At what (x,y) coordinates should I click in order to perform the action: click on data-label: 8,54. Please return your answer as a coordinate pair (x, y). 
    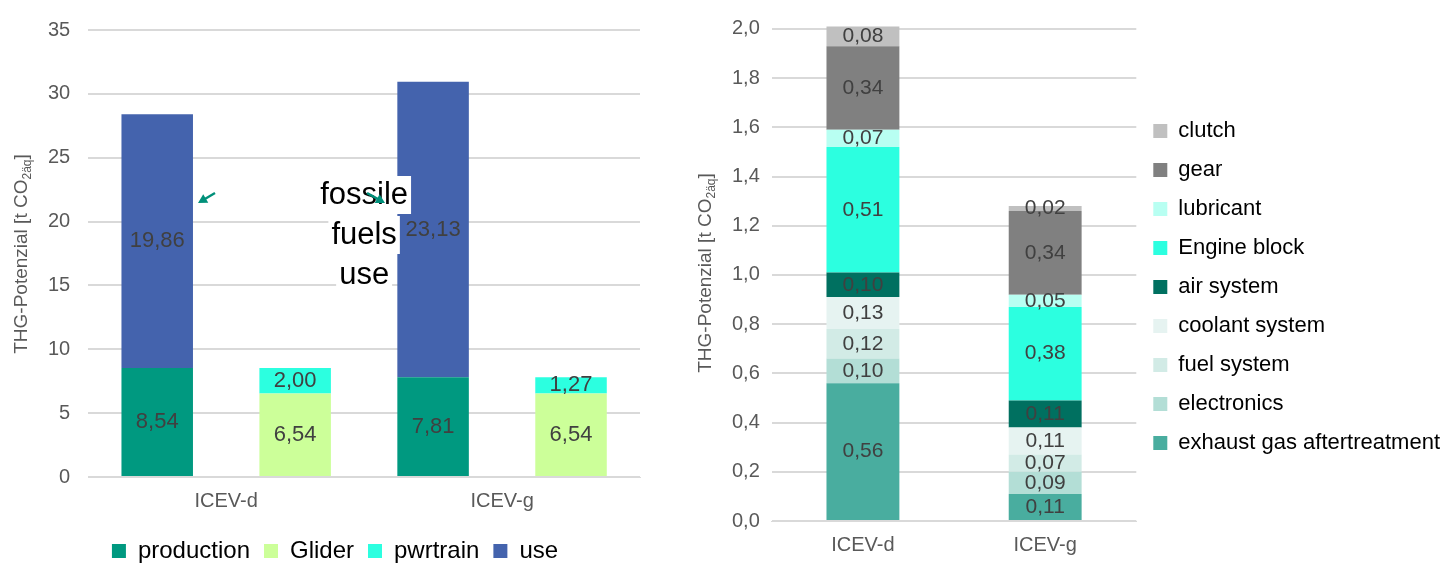
    Looking at the image, I should click on (157, 421).